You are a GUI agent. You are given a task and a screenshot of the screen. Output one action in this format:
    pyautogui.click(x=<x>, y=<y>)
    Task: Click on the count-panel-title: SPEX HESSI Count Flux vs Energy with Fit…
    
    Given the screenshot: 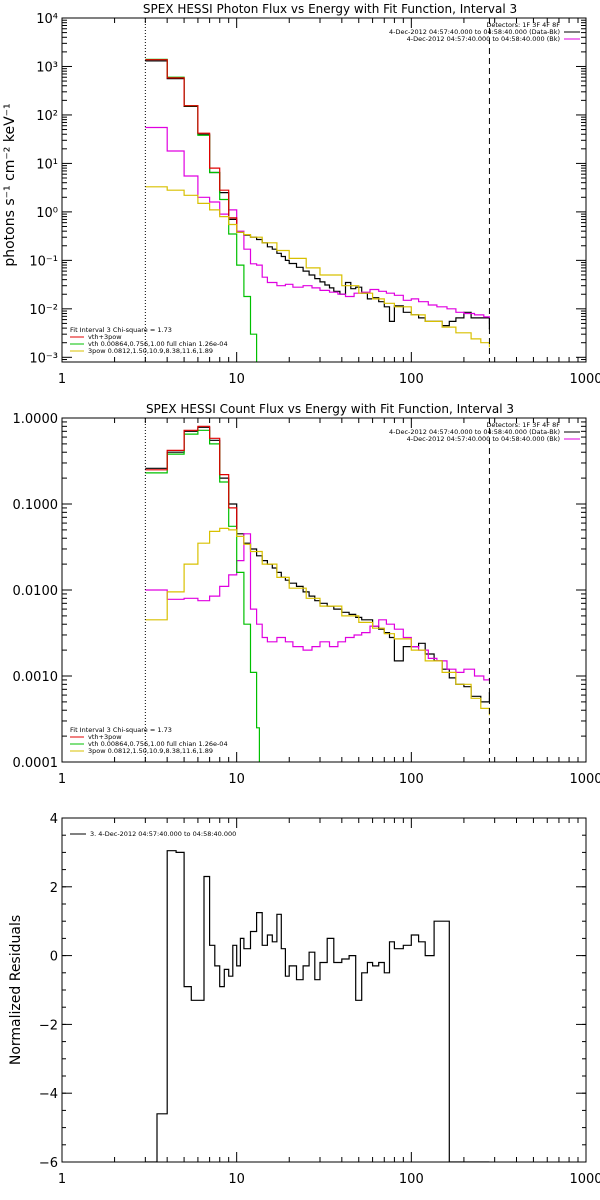 What is the action you would take?
    pyautogui.click(x=330, y=409)
    